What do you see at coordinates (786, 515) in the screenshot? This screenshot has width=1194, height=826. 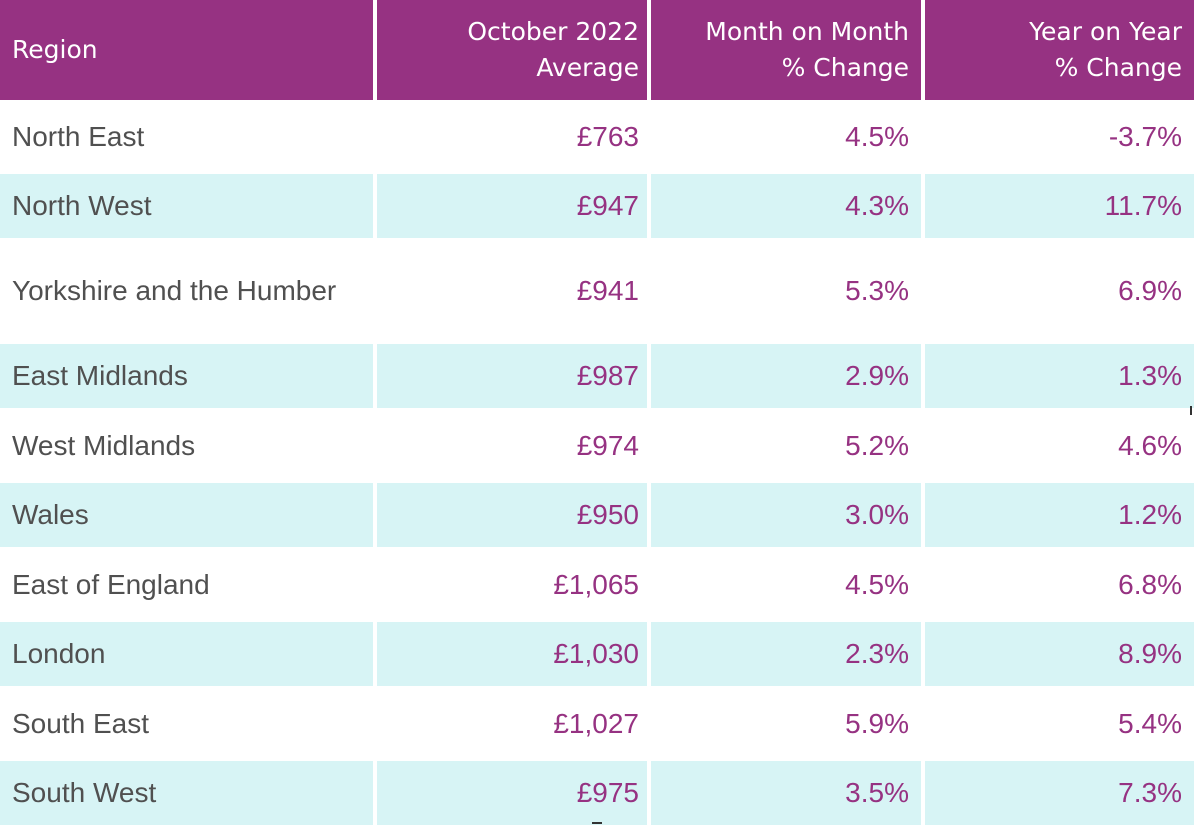 I see `cell-month-change: 3.0%` at bounding box center [786, 515].